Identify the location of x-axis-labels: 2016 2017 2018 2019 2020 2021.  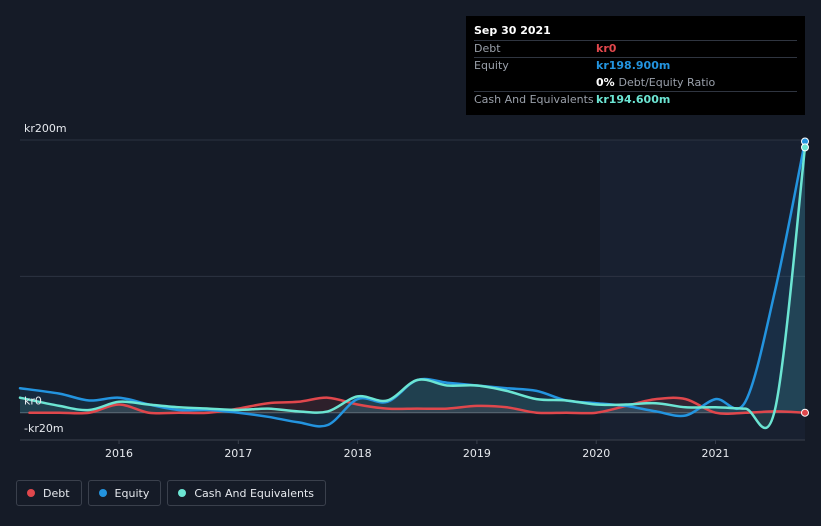
(417, 450).